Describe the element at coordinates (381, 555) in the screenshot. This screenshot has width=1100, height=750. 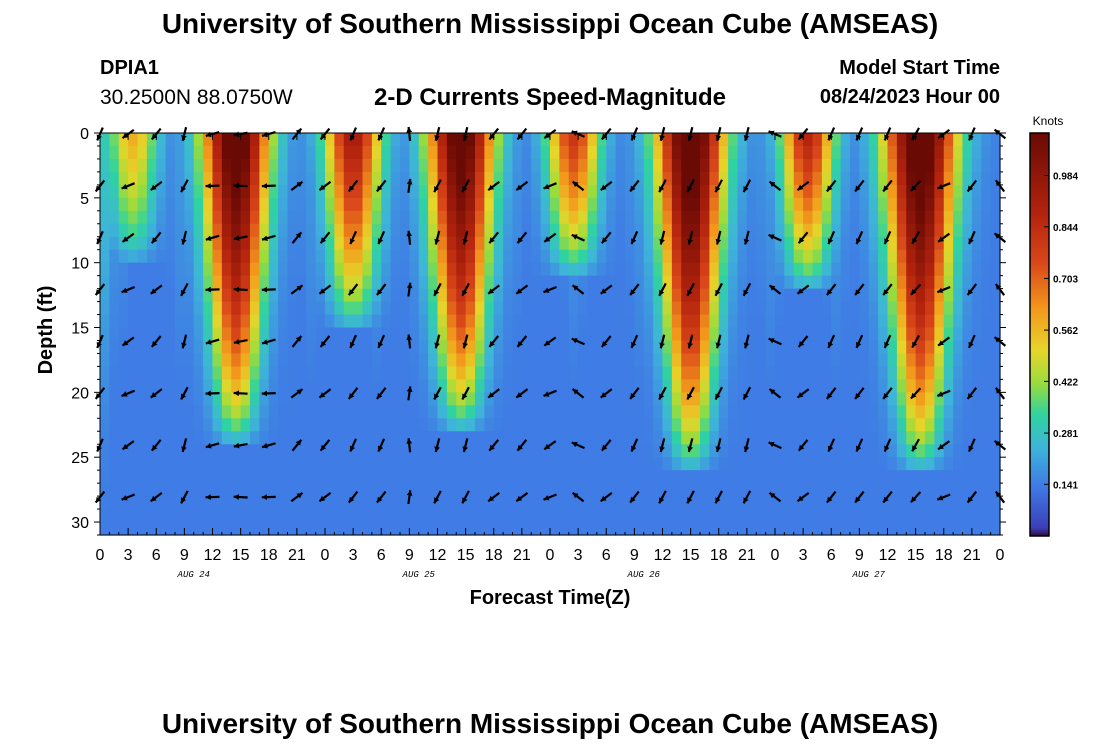
I see `x-tick-label: 6` at that location.